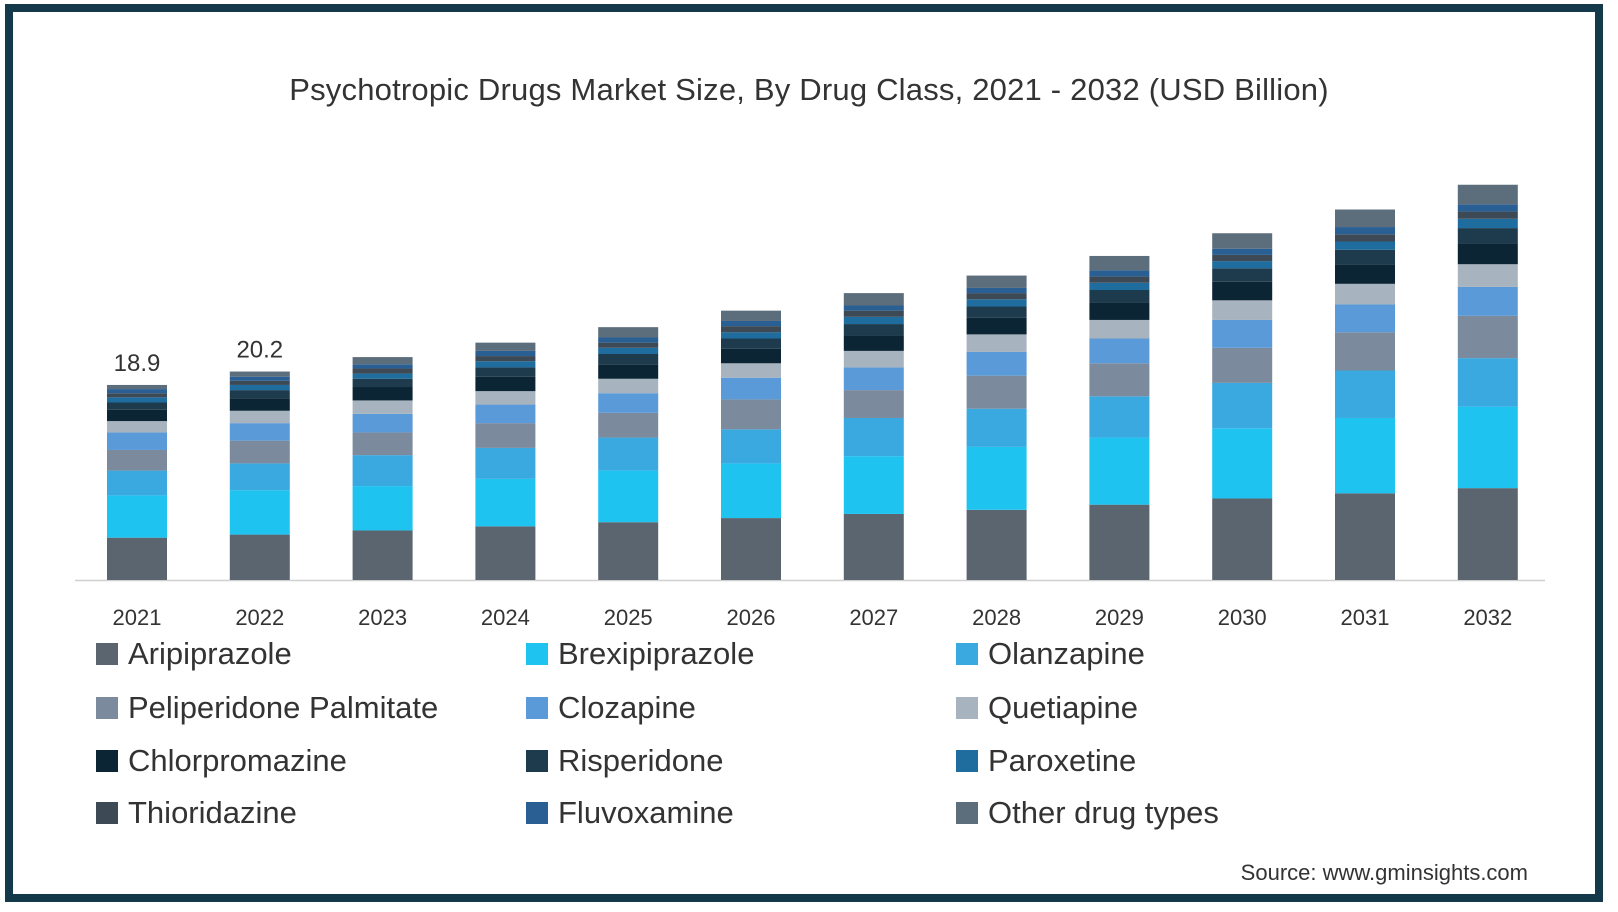  Describe the element at coordinates (1365, 617) in the screenshot. I see `x-tick-label-2031: 2031` at that location.